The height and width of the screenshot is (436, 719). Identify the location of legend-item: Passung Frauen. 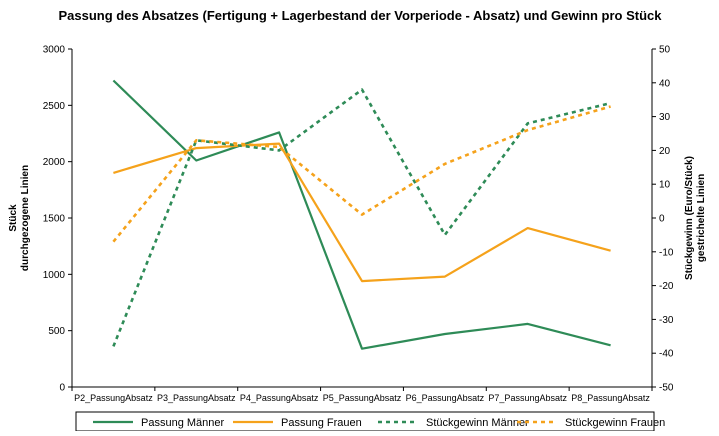
(297, 423).